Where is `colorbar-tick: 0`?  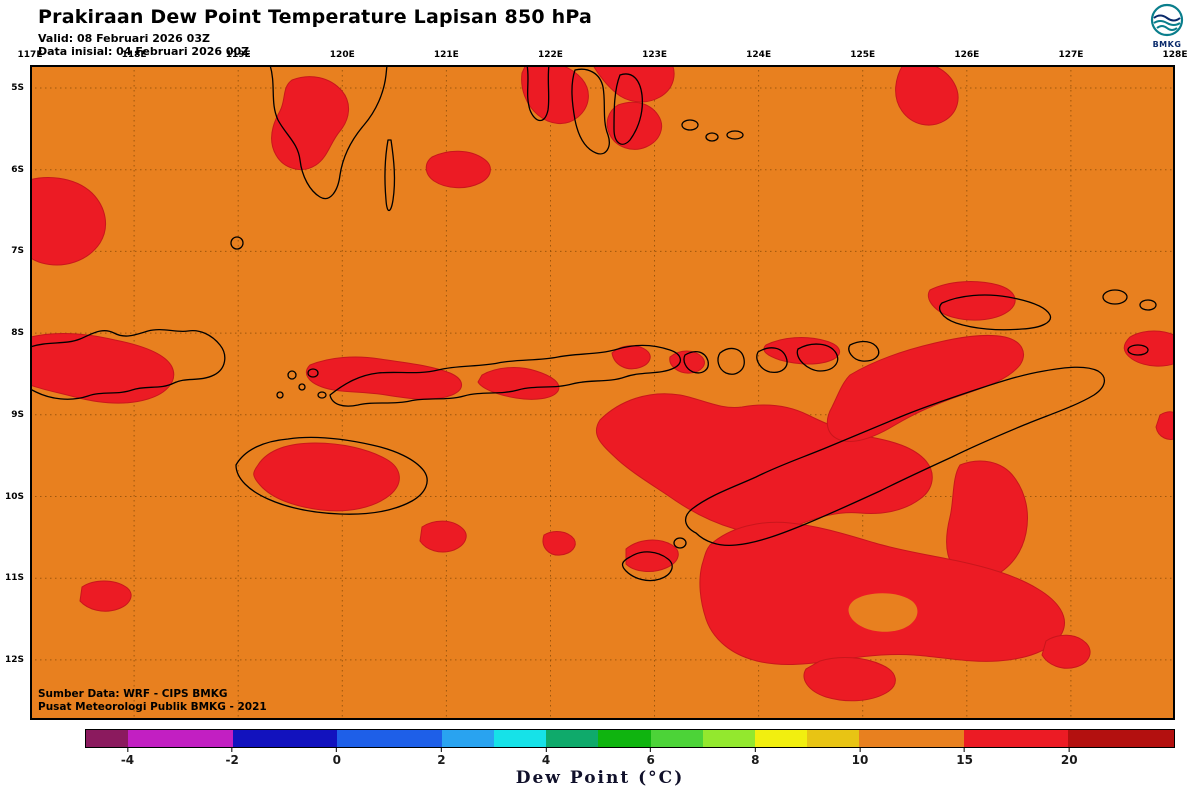
colorbar-tick: 0 is located at coordinates (337, 757).